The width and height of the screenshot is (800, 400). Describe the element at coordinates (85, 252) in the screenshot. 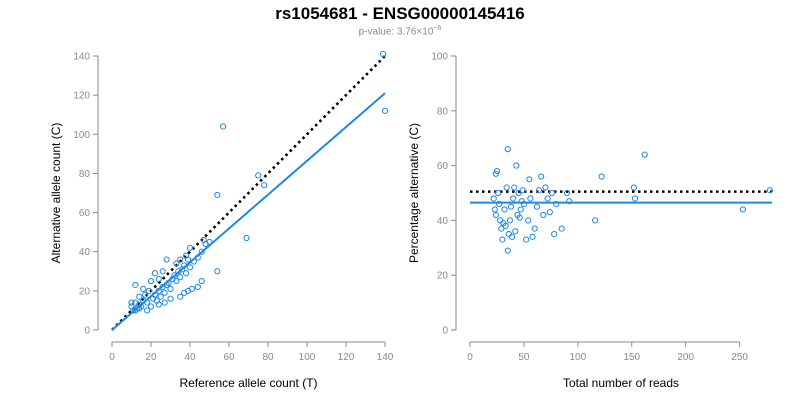

I see `y-tick-label: 40` at that location.